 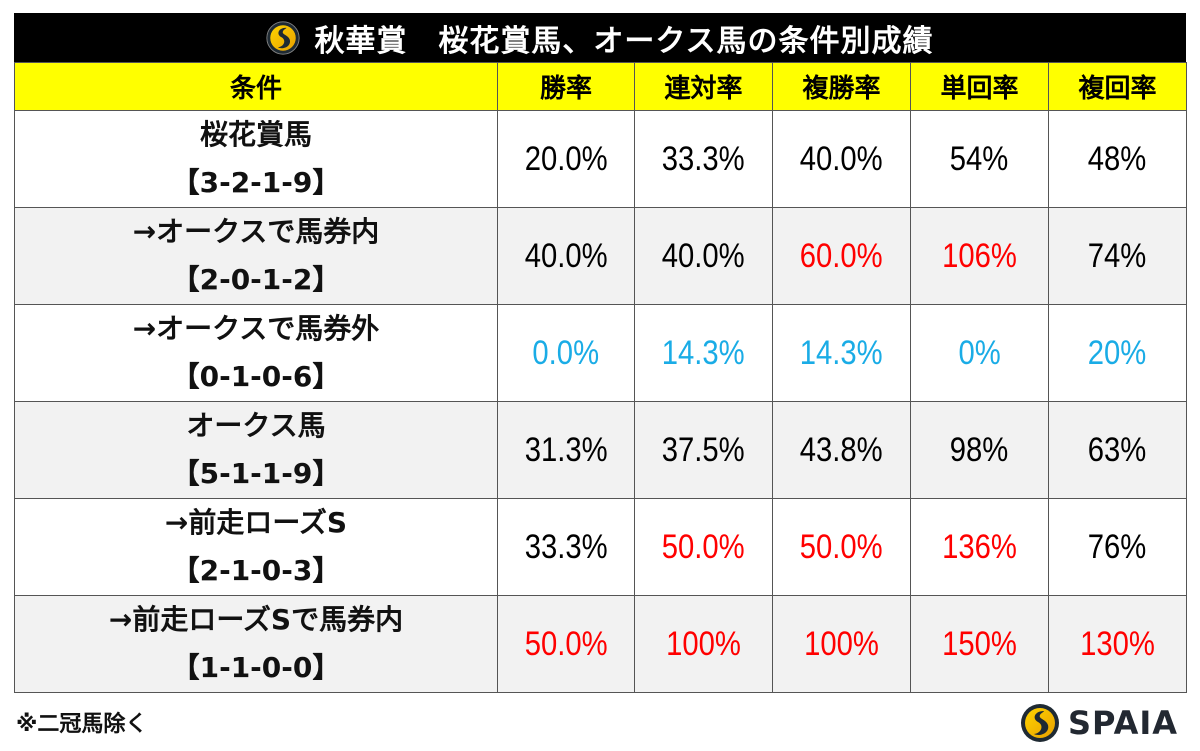 I want to click on top2-rate-cell: 100%, so click(x=703, y=644).